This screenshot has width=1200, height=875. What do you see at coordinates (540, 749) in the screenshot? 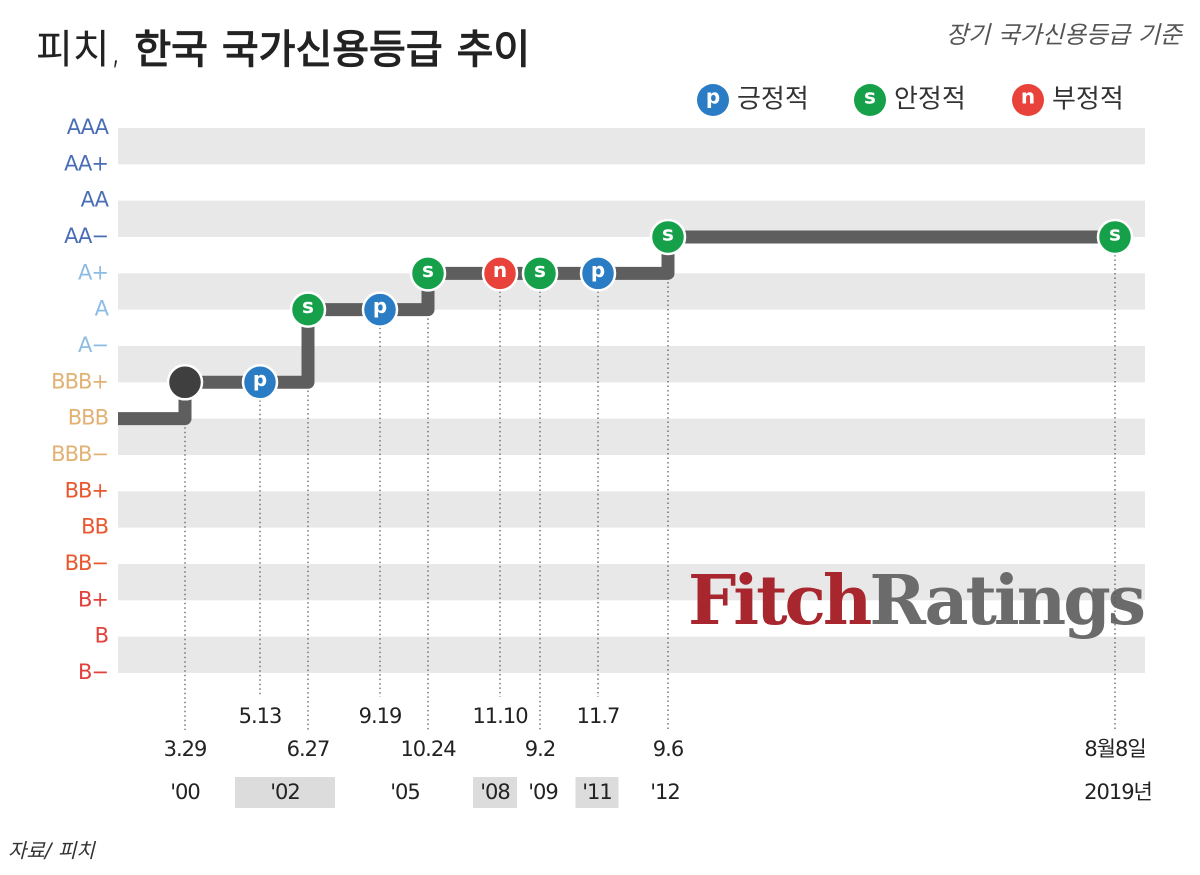
I see `date-label: 9.2` at bounding box center [540, 749].